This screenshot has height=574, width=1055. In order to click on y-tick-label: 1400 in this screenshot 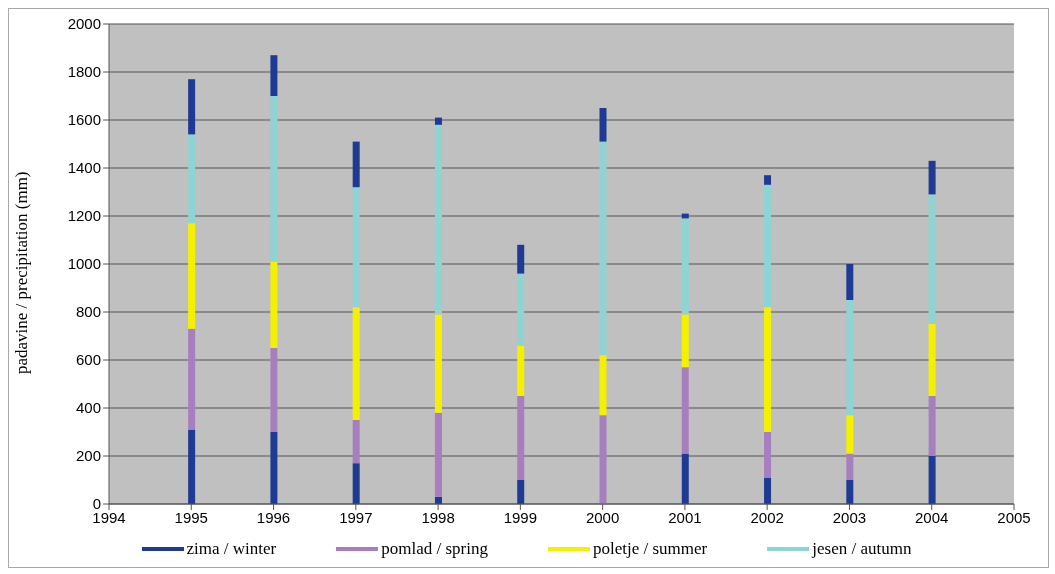, I will do `click(84, 168)`.